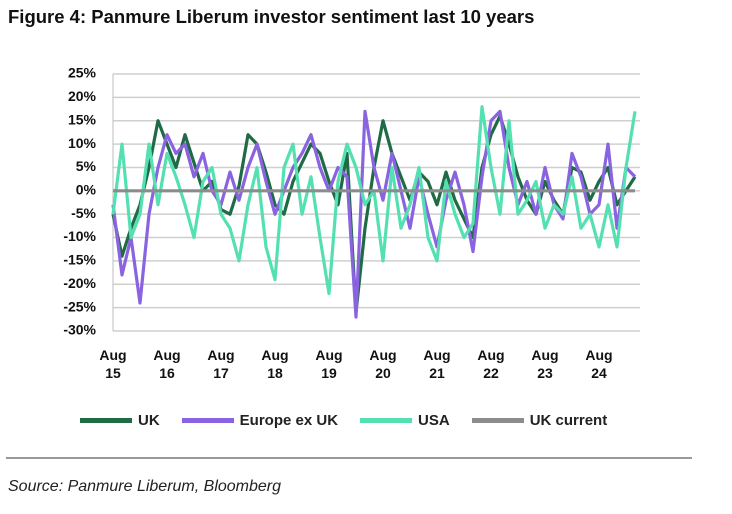 The width and height of the screenshot is (732, 514). I want to click on y-tick-label: -20%, so click(79, 283).